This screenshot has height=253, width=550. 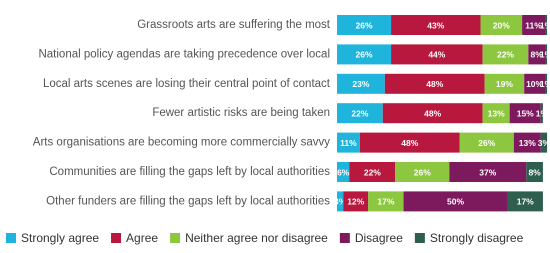 I want to click on value-label: 10%, so click(x=534, y=84).